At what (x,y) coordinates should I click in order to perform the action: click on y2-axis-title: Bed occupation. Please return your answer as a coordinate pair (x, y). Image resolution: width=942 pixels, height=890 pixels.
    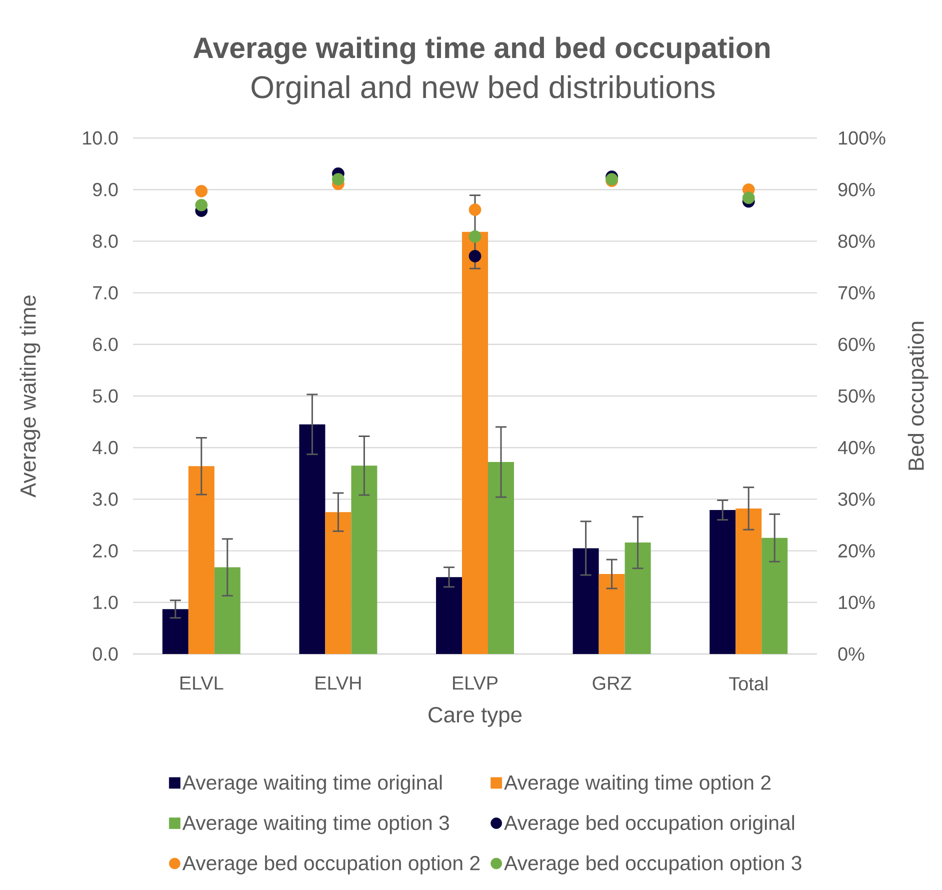
    Looking at the image, I should click on (918, 396).